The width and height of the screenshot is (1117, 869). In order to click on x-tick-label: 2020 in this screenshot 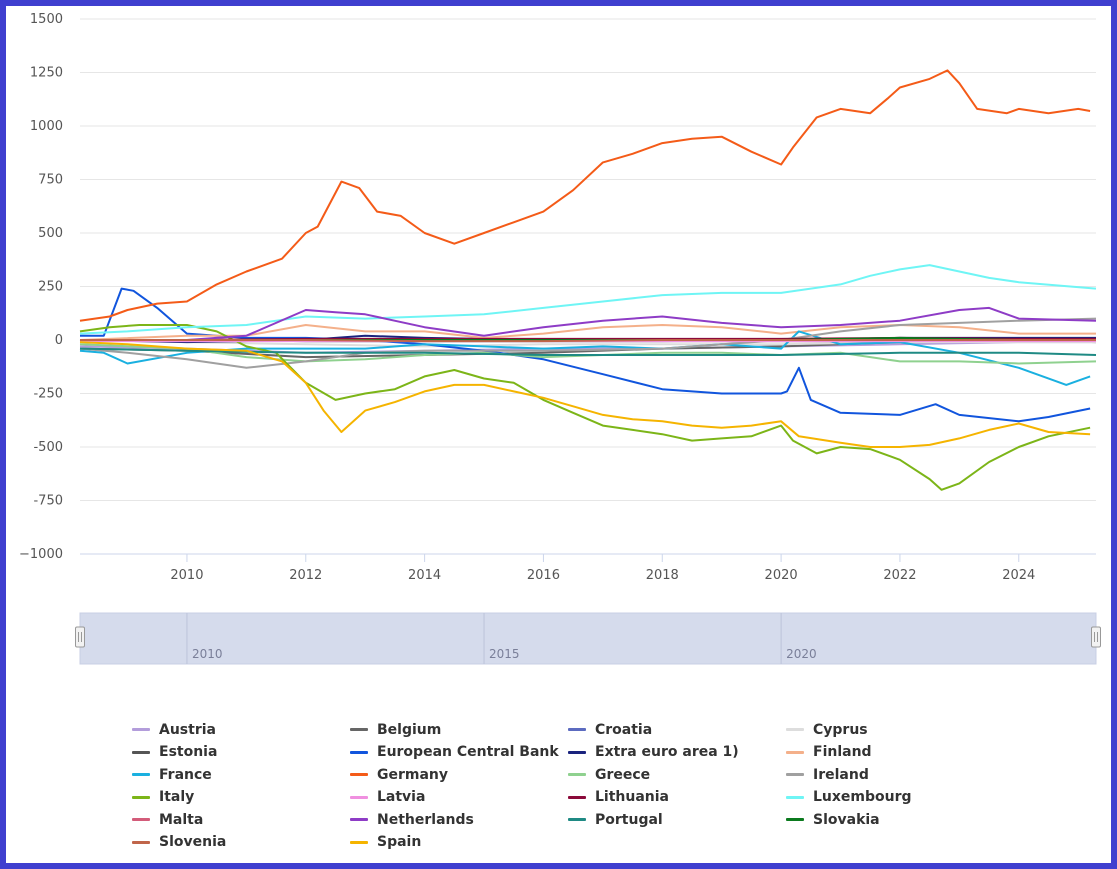, I will do `click(781, 575)`.